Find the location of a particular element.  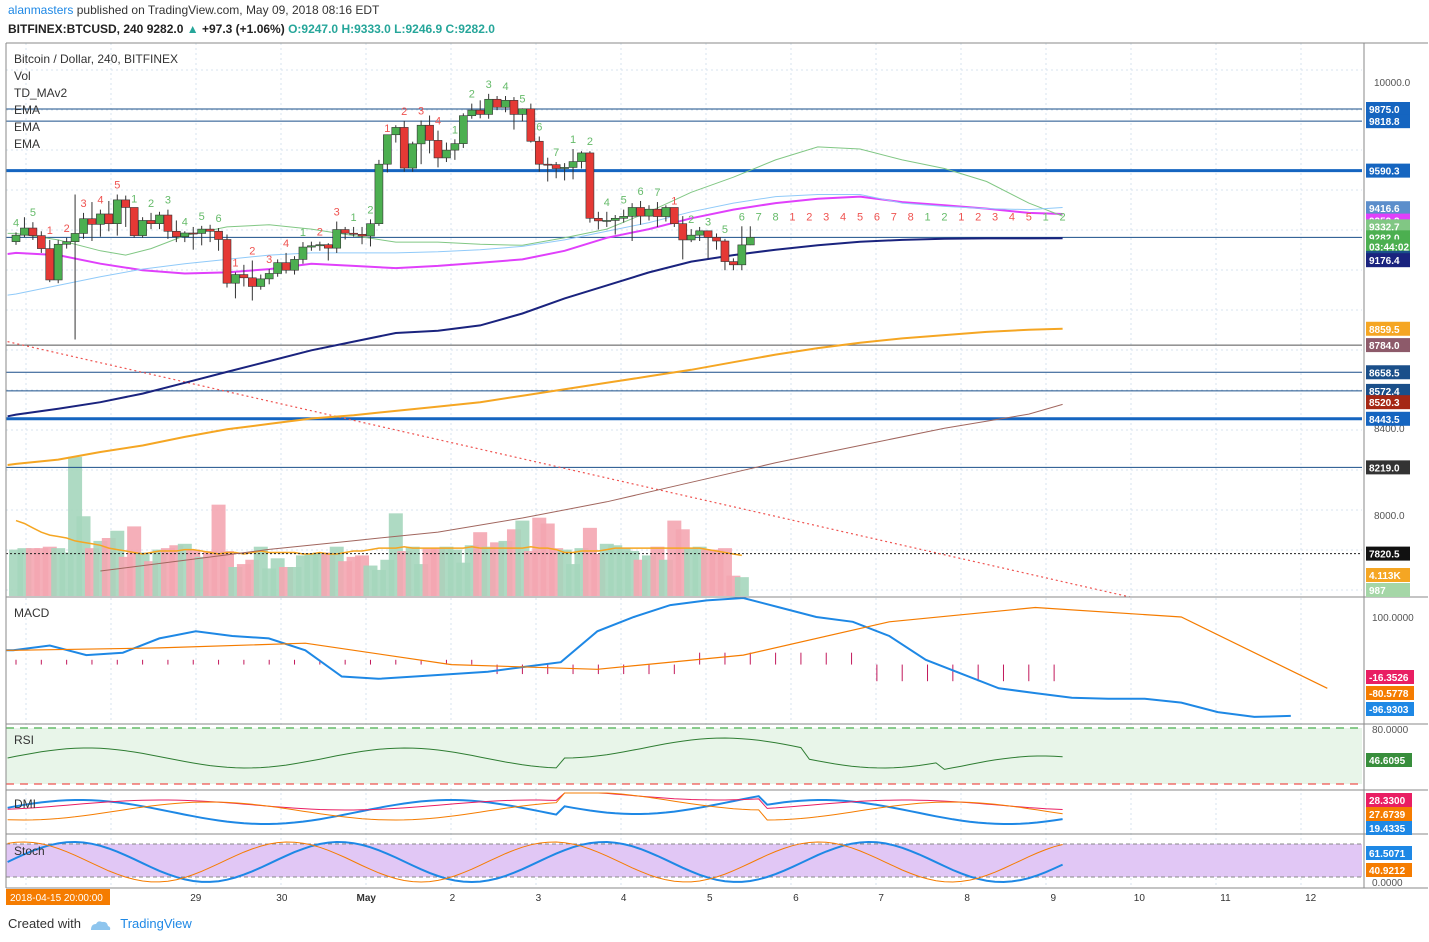

dmi-axis-badge is located at coordinates (1389, 814).